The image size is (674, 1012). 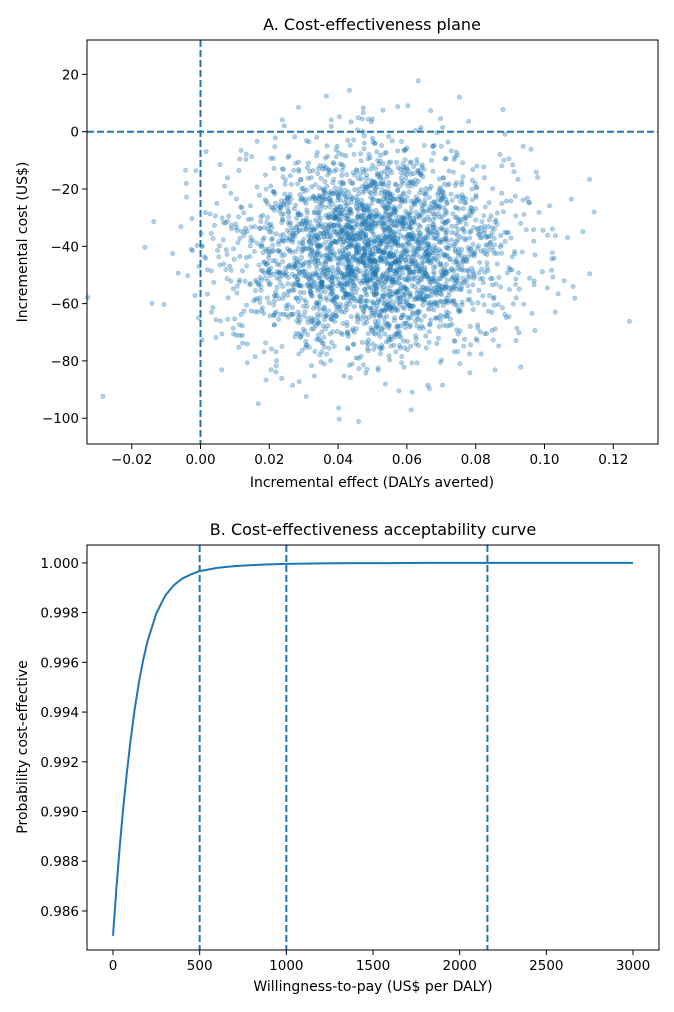 I want to click on x-tick-label: 1000, so click(x=286, y=966).